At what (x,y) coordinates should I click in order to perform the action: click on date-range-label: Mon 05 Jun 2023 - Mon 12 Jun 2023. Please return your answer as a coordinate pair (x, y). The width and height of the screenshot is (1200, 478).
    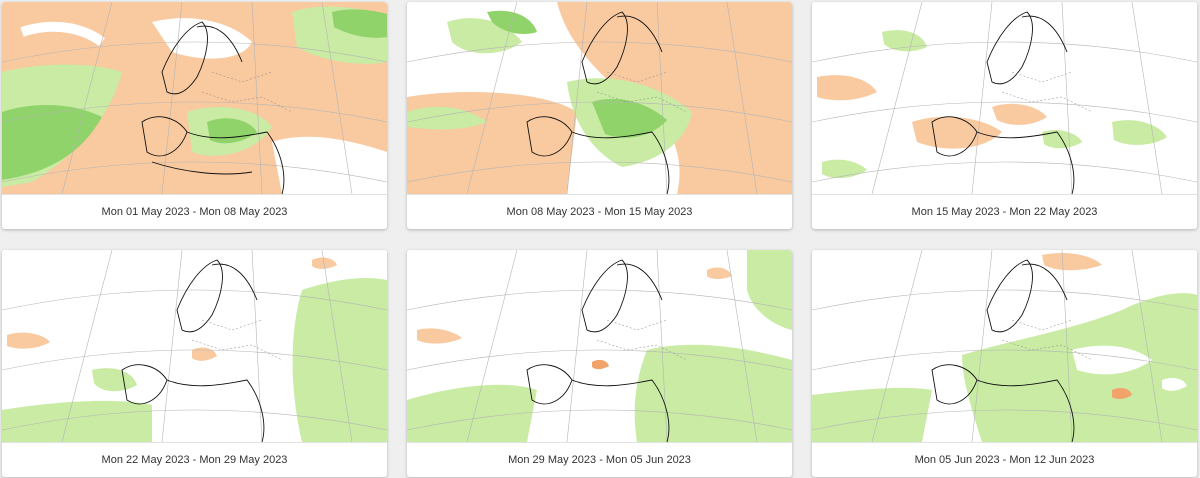
    Looking at the image, I should click on (1004, 459).